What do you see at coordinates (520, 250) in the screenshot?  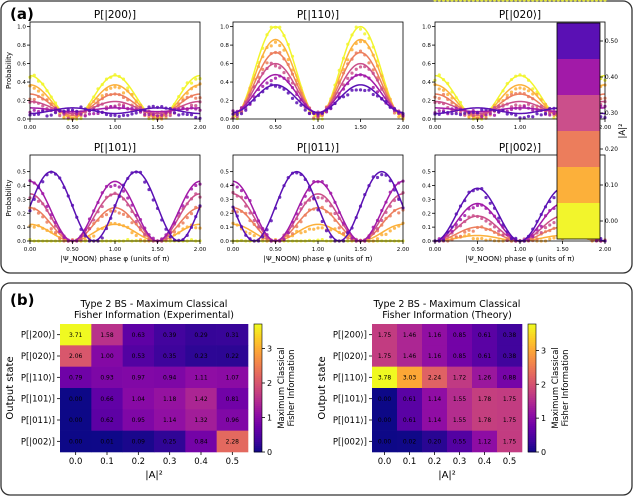 I see `x-tick-label: 1.00` at bounding box center [520, 250].